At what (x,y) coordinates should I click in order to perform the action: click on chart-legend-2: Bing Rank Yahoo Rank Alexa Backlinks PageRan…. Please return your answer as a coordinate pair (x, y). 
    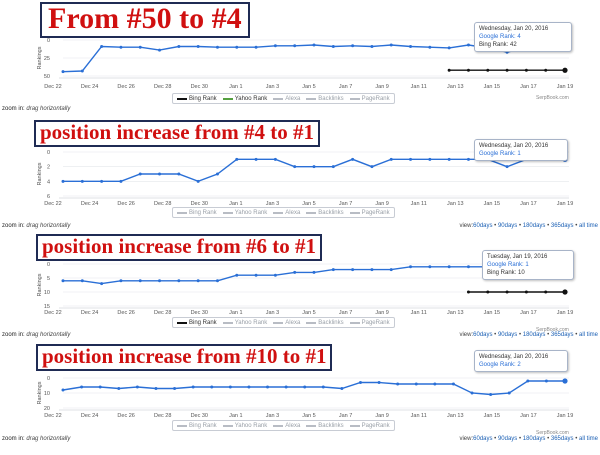
    Looking at the image, I should click on (283, 212).